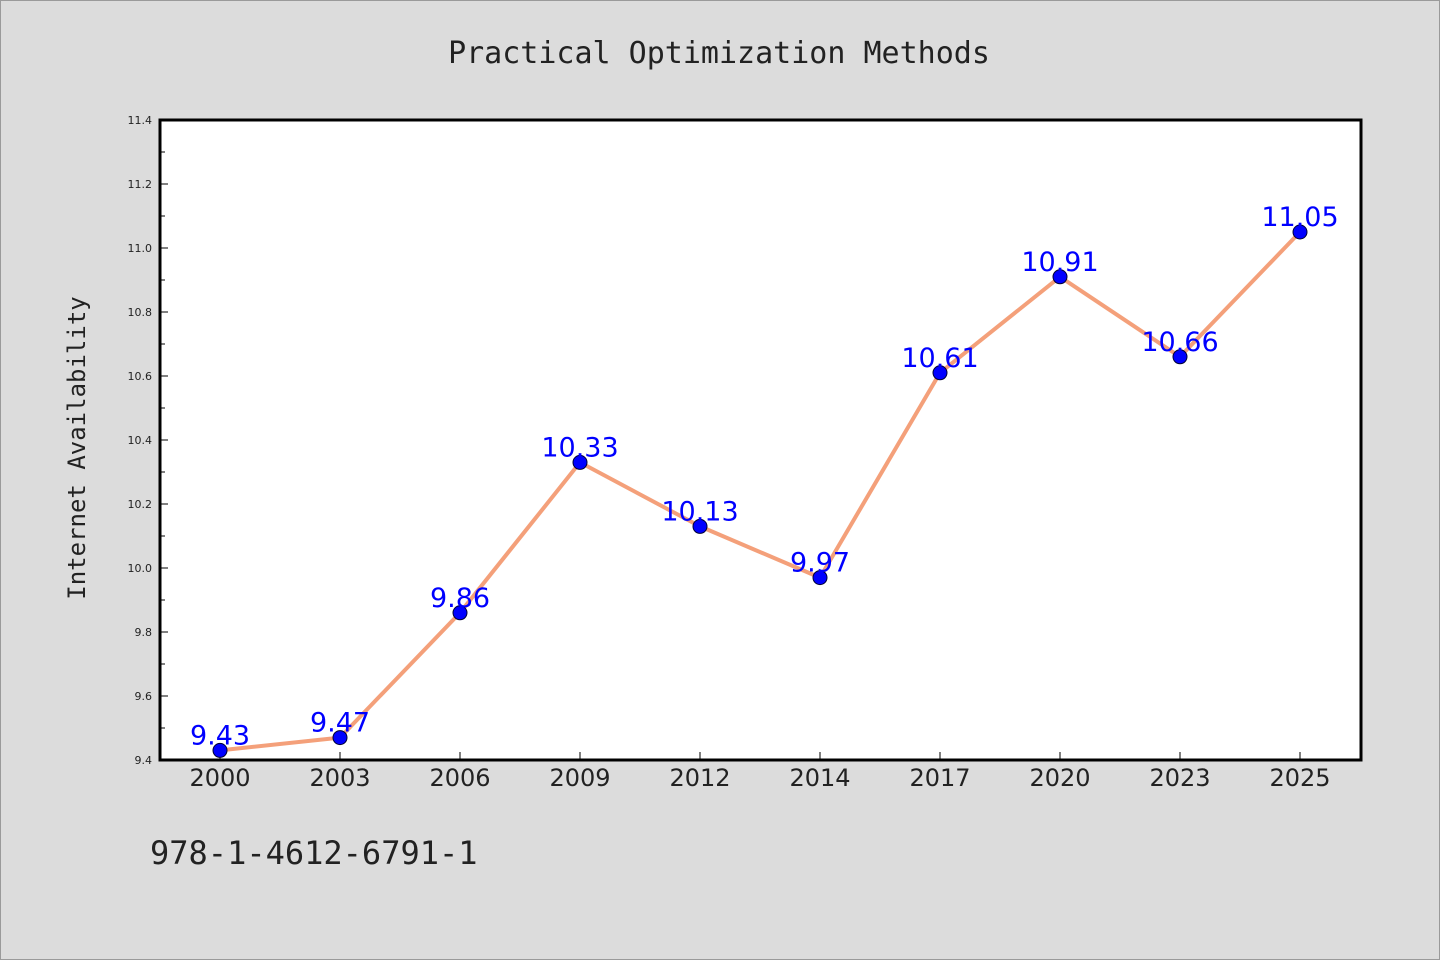 This screenshot has width=1440, height=960. I want to click on y-tick-label: 11.0, so click(140, 248).